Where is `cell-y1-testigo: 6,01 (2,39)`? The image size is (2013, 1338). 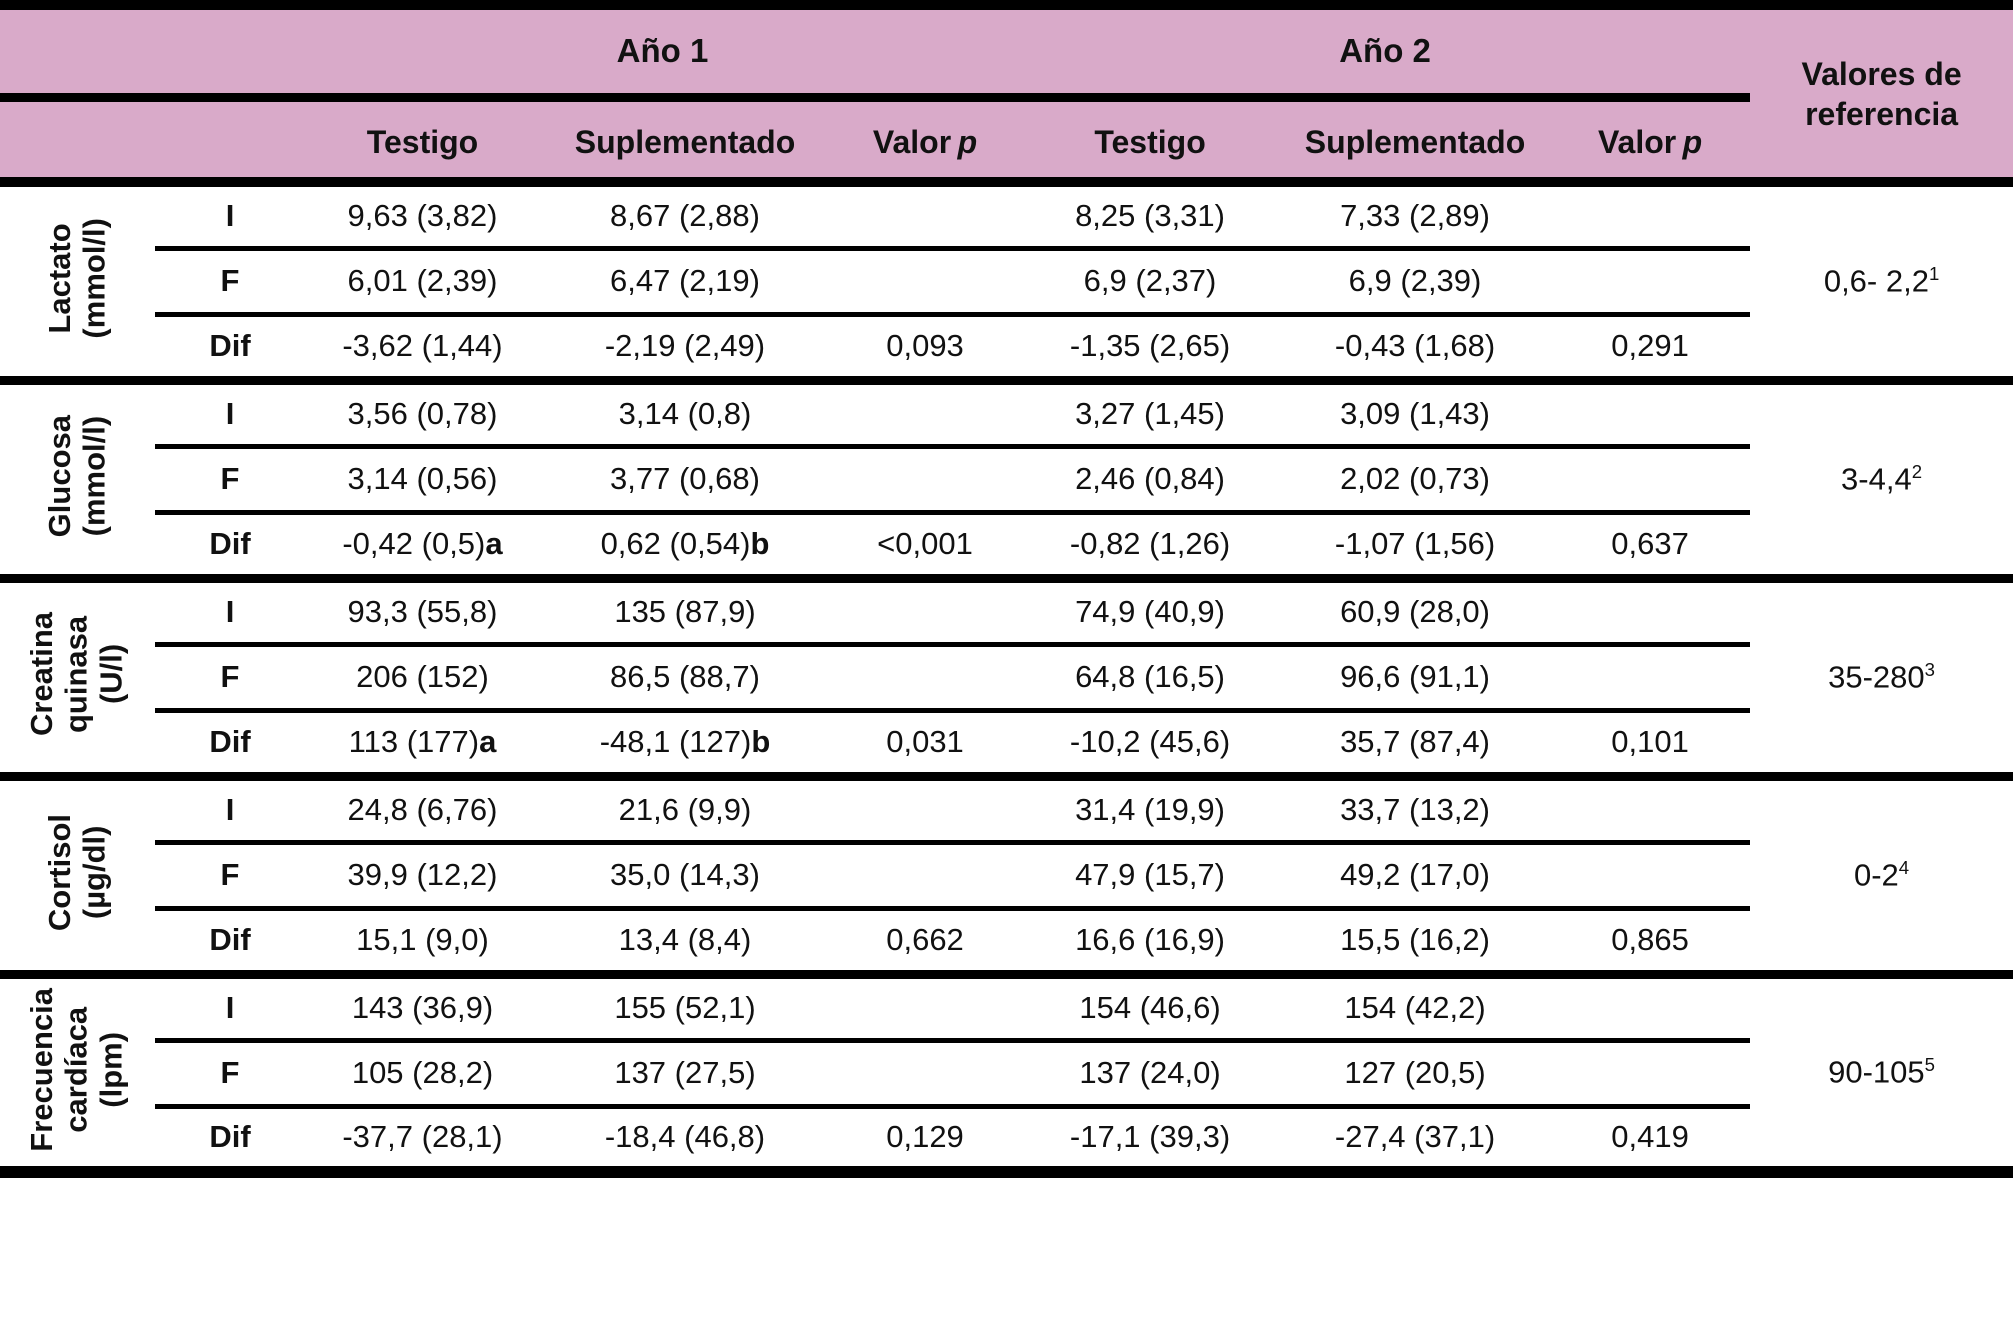 cell-y1-testigo: 6,01 (2,39) is located at coordinates (422, 282).